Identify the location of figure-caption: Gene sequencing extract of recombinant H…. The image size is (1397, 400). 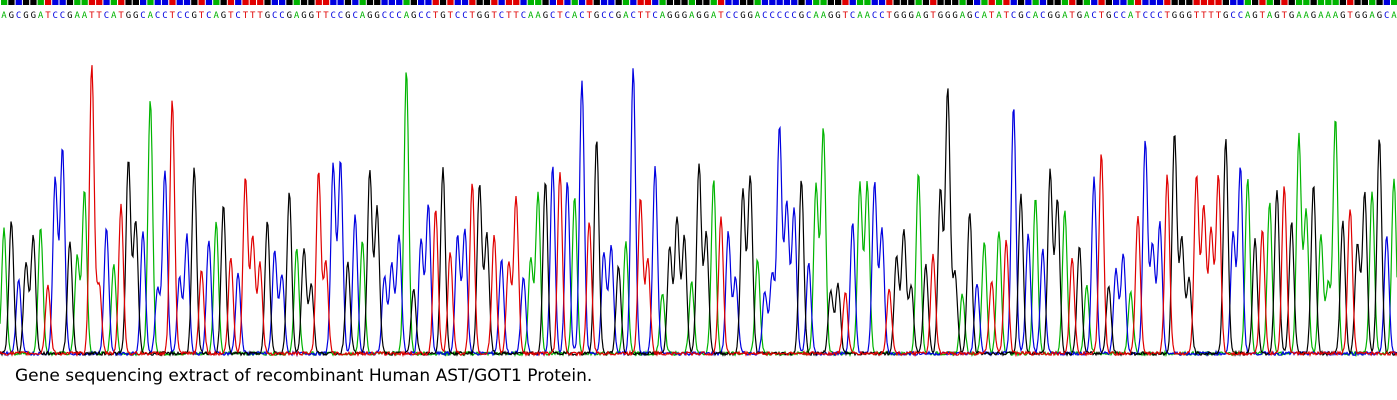
(304, 376).